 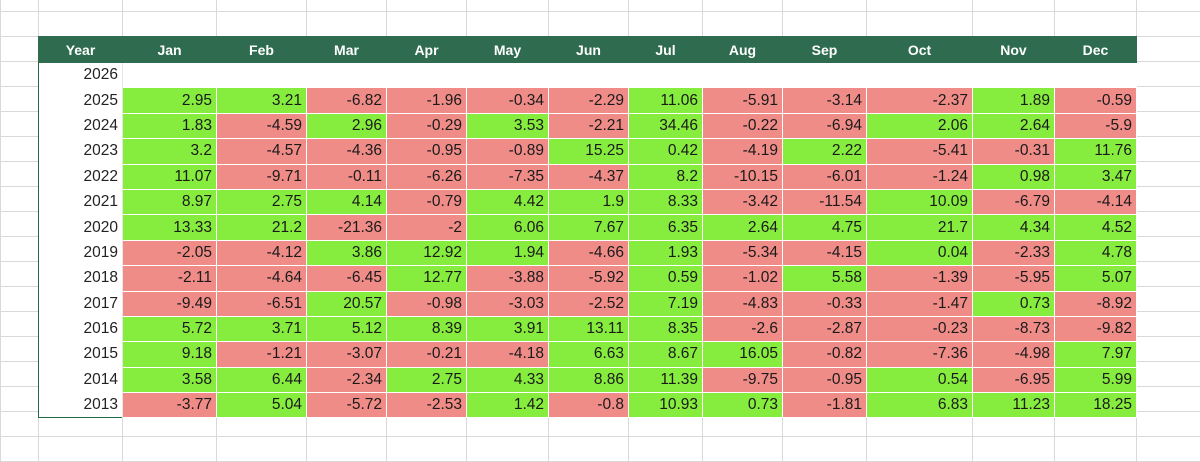 I want to click on value-cell: 0.42, so click(x=665, y=151).